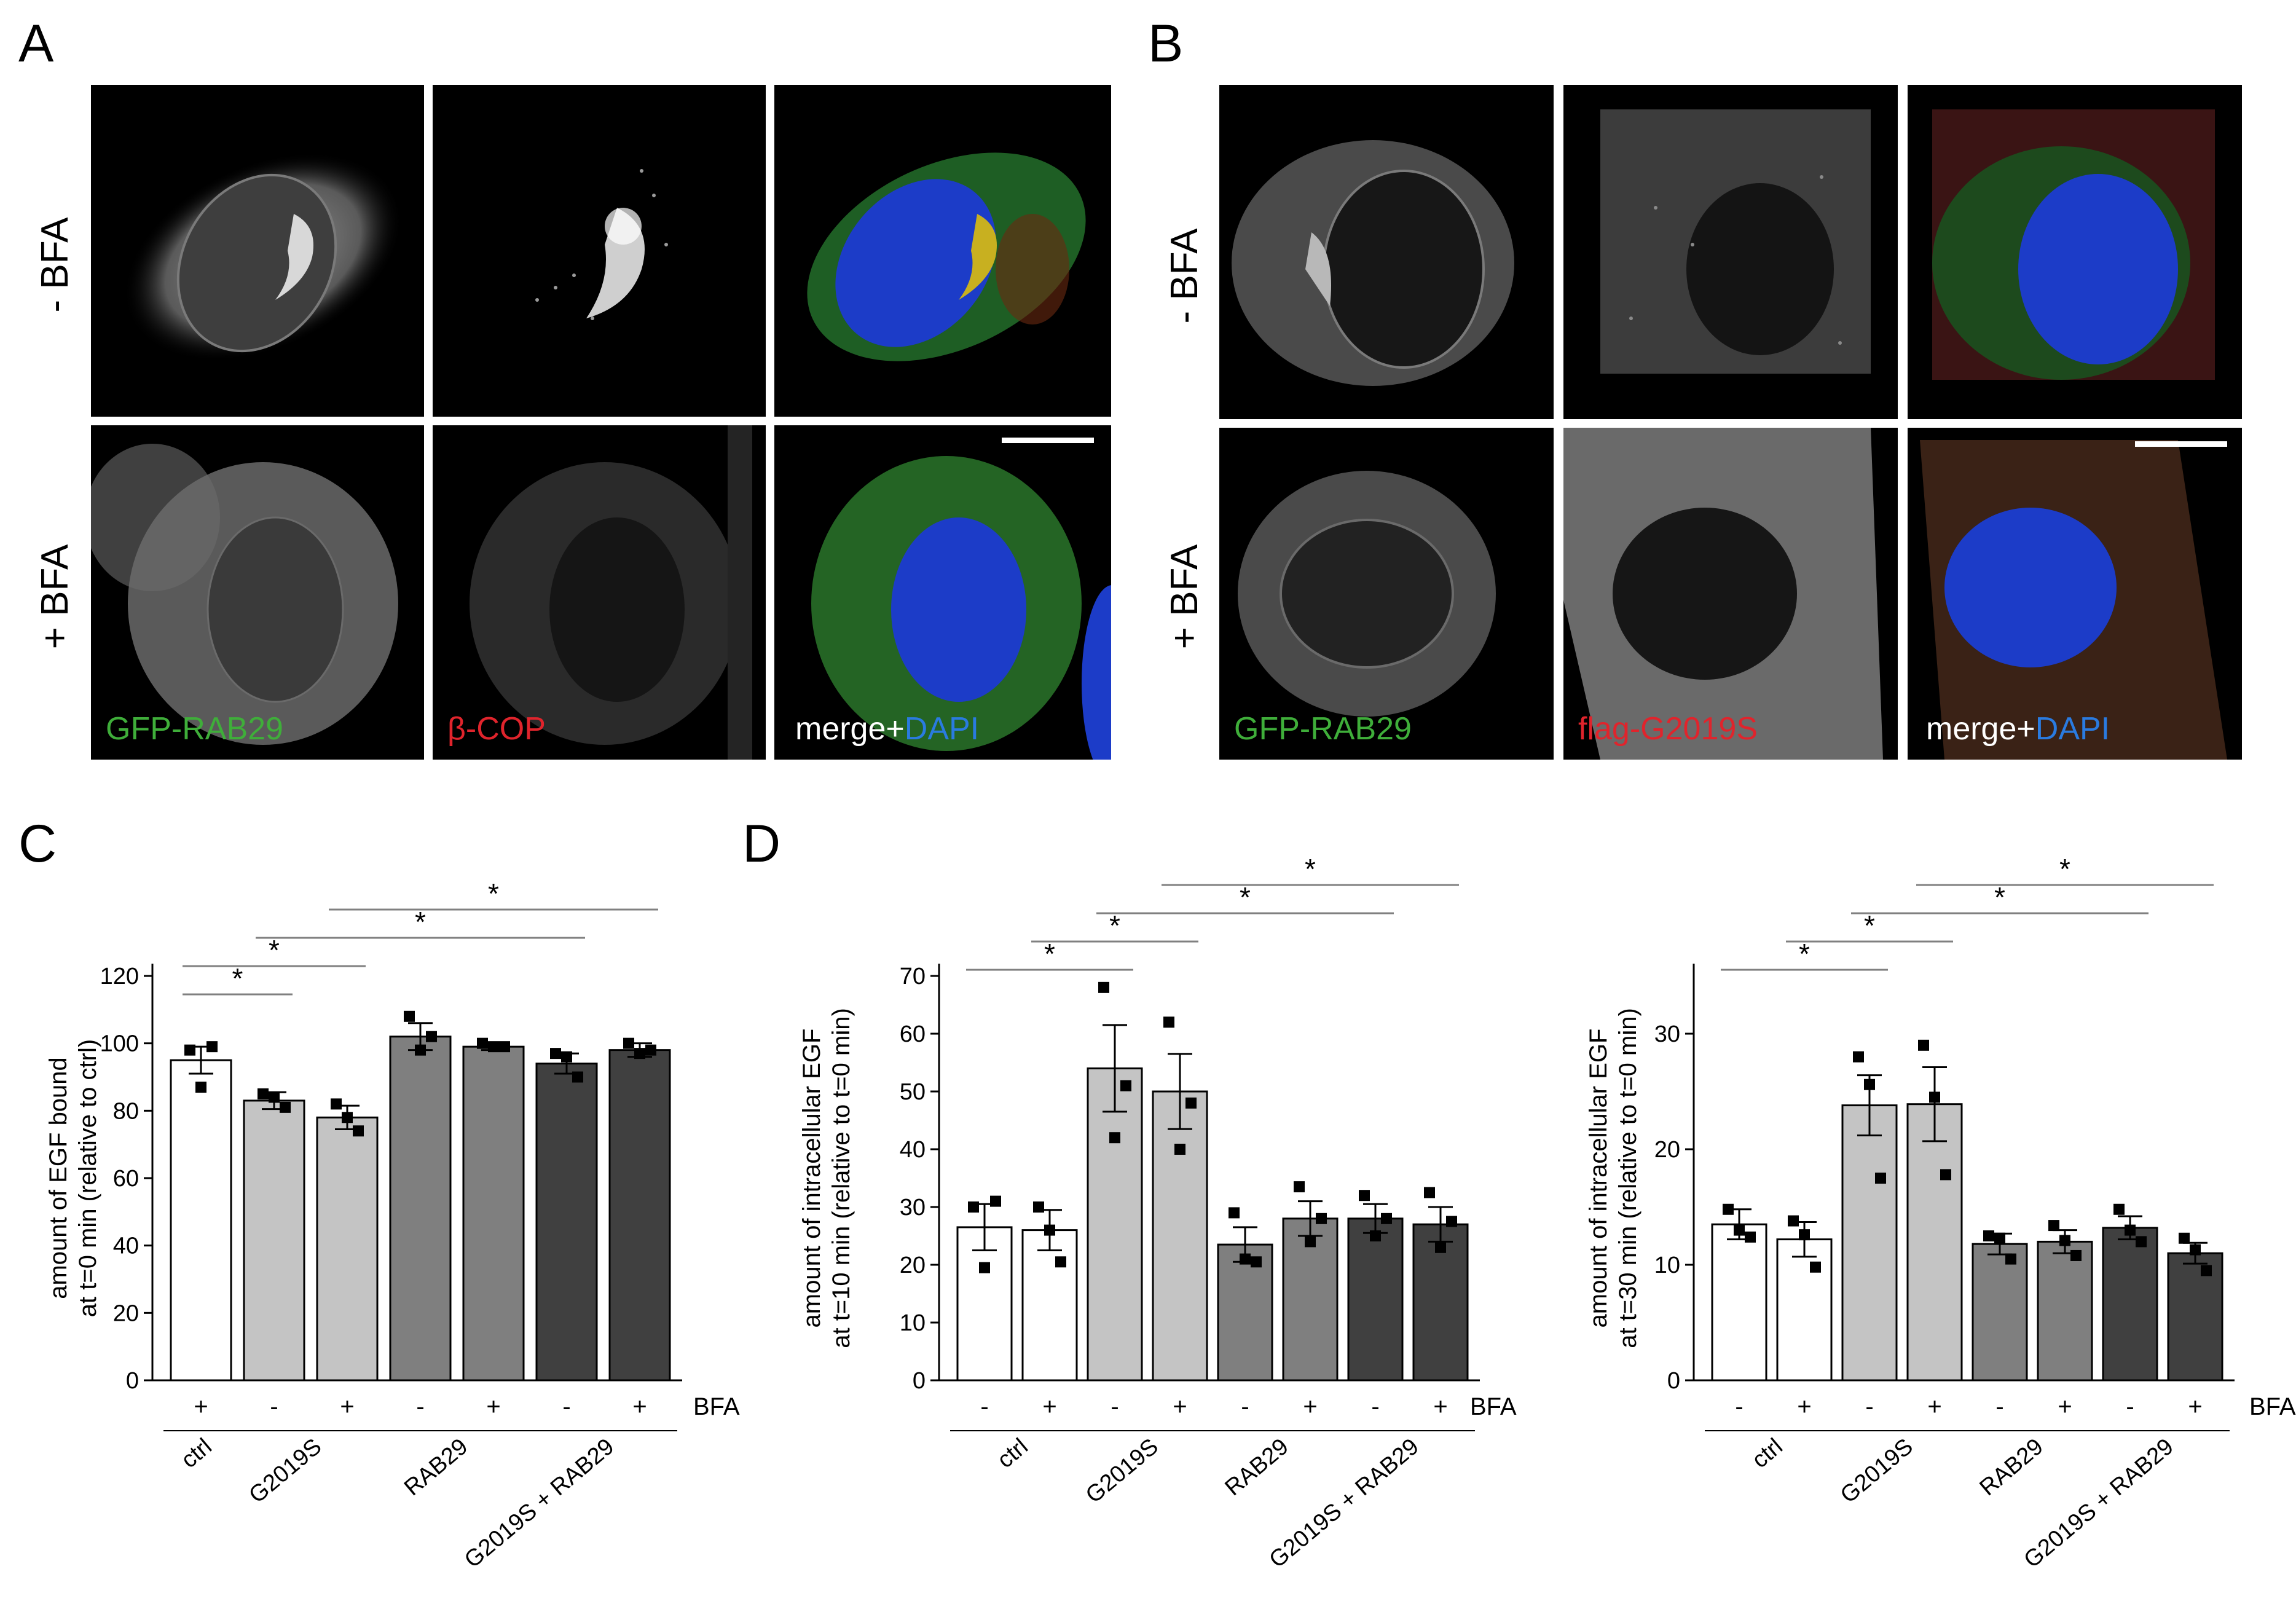  I want to click on group-label: G2019S + RAB29, so click(539, 1503).